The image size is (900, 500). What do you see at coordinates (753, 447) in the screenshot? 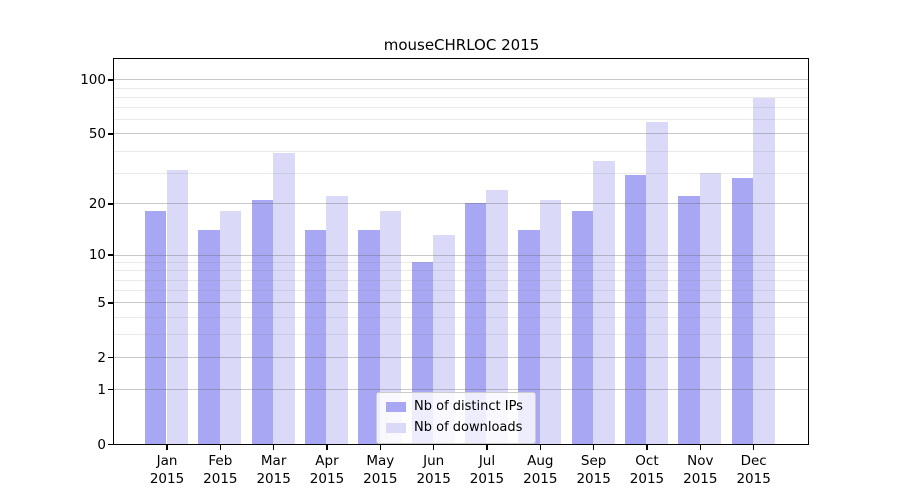
I see `x-tick-mark-dec` at bounding box center [753, 447].